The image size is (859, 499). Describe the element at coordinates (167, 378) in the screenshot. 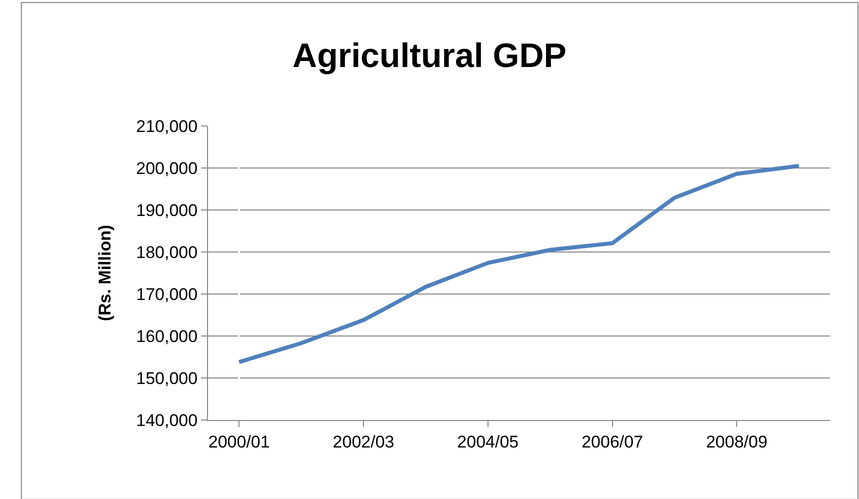

I see `y-tick-label: 150,000` at that location.